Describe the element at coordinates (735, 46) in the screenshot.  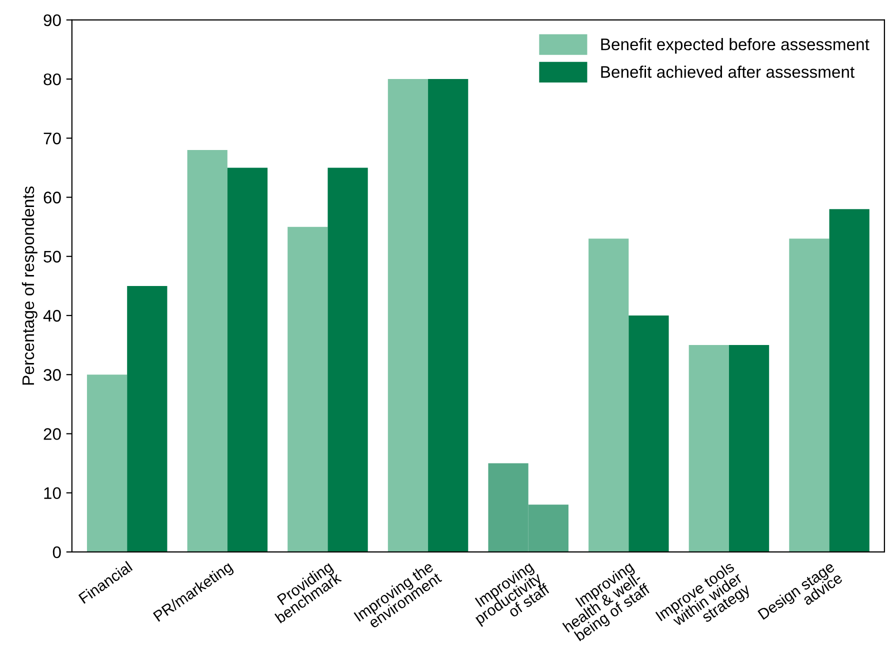
I see `legend-label: Benefit expected before assessment` at that location.